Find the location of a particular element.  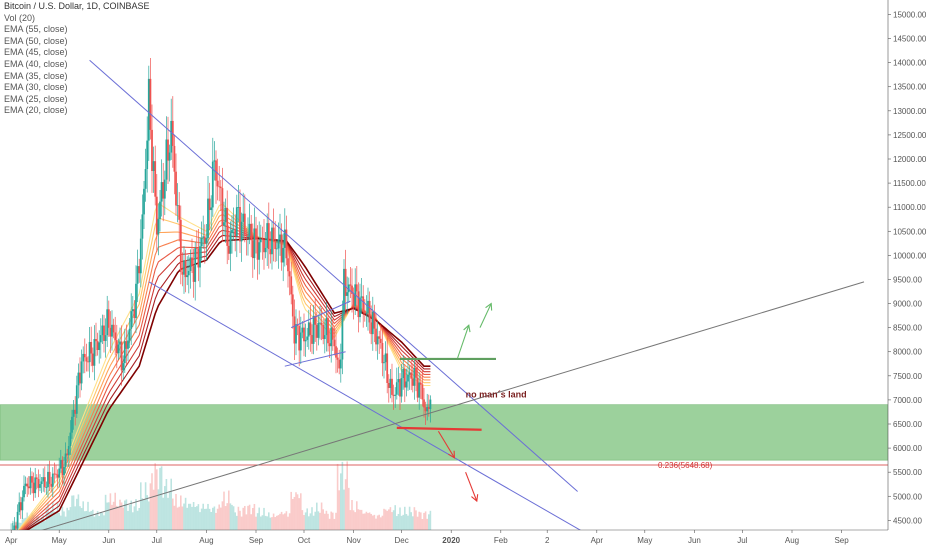

x-tick-label: Jun is located at coordinates (694, 540).